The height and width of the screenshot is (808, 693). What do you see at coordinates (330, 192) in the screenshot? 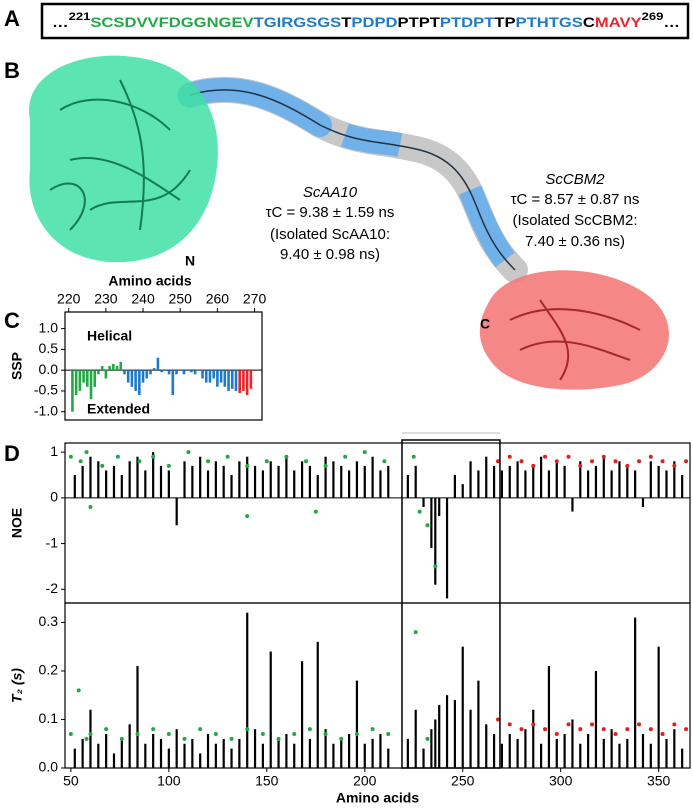
I see `domain-name: ScAA10` at bounding box center [330, 192].